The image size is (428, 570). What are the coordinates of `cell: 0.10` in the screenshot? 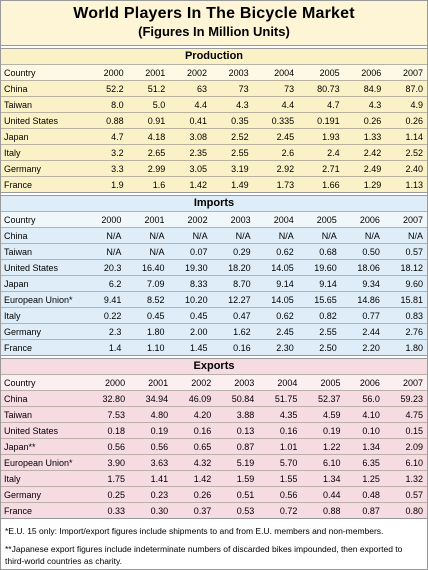 It's located at (364, 430).